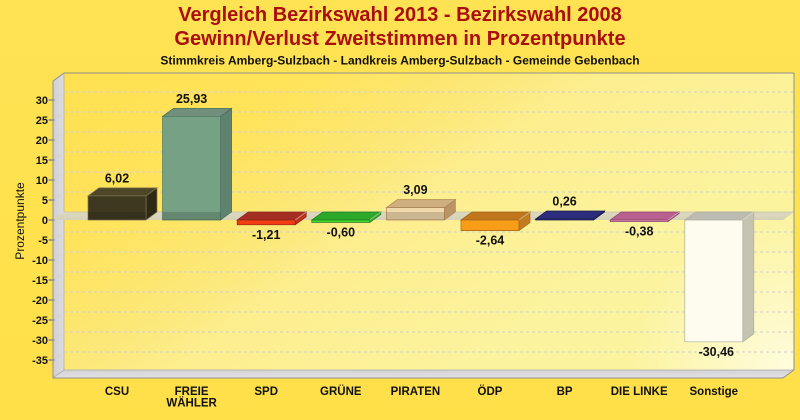  I want to click on svg-text: PIRATEN, so click(416, 392).